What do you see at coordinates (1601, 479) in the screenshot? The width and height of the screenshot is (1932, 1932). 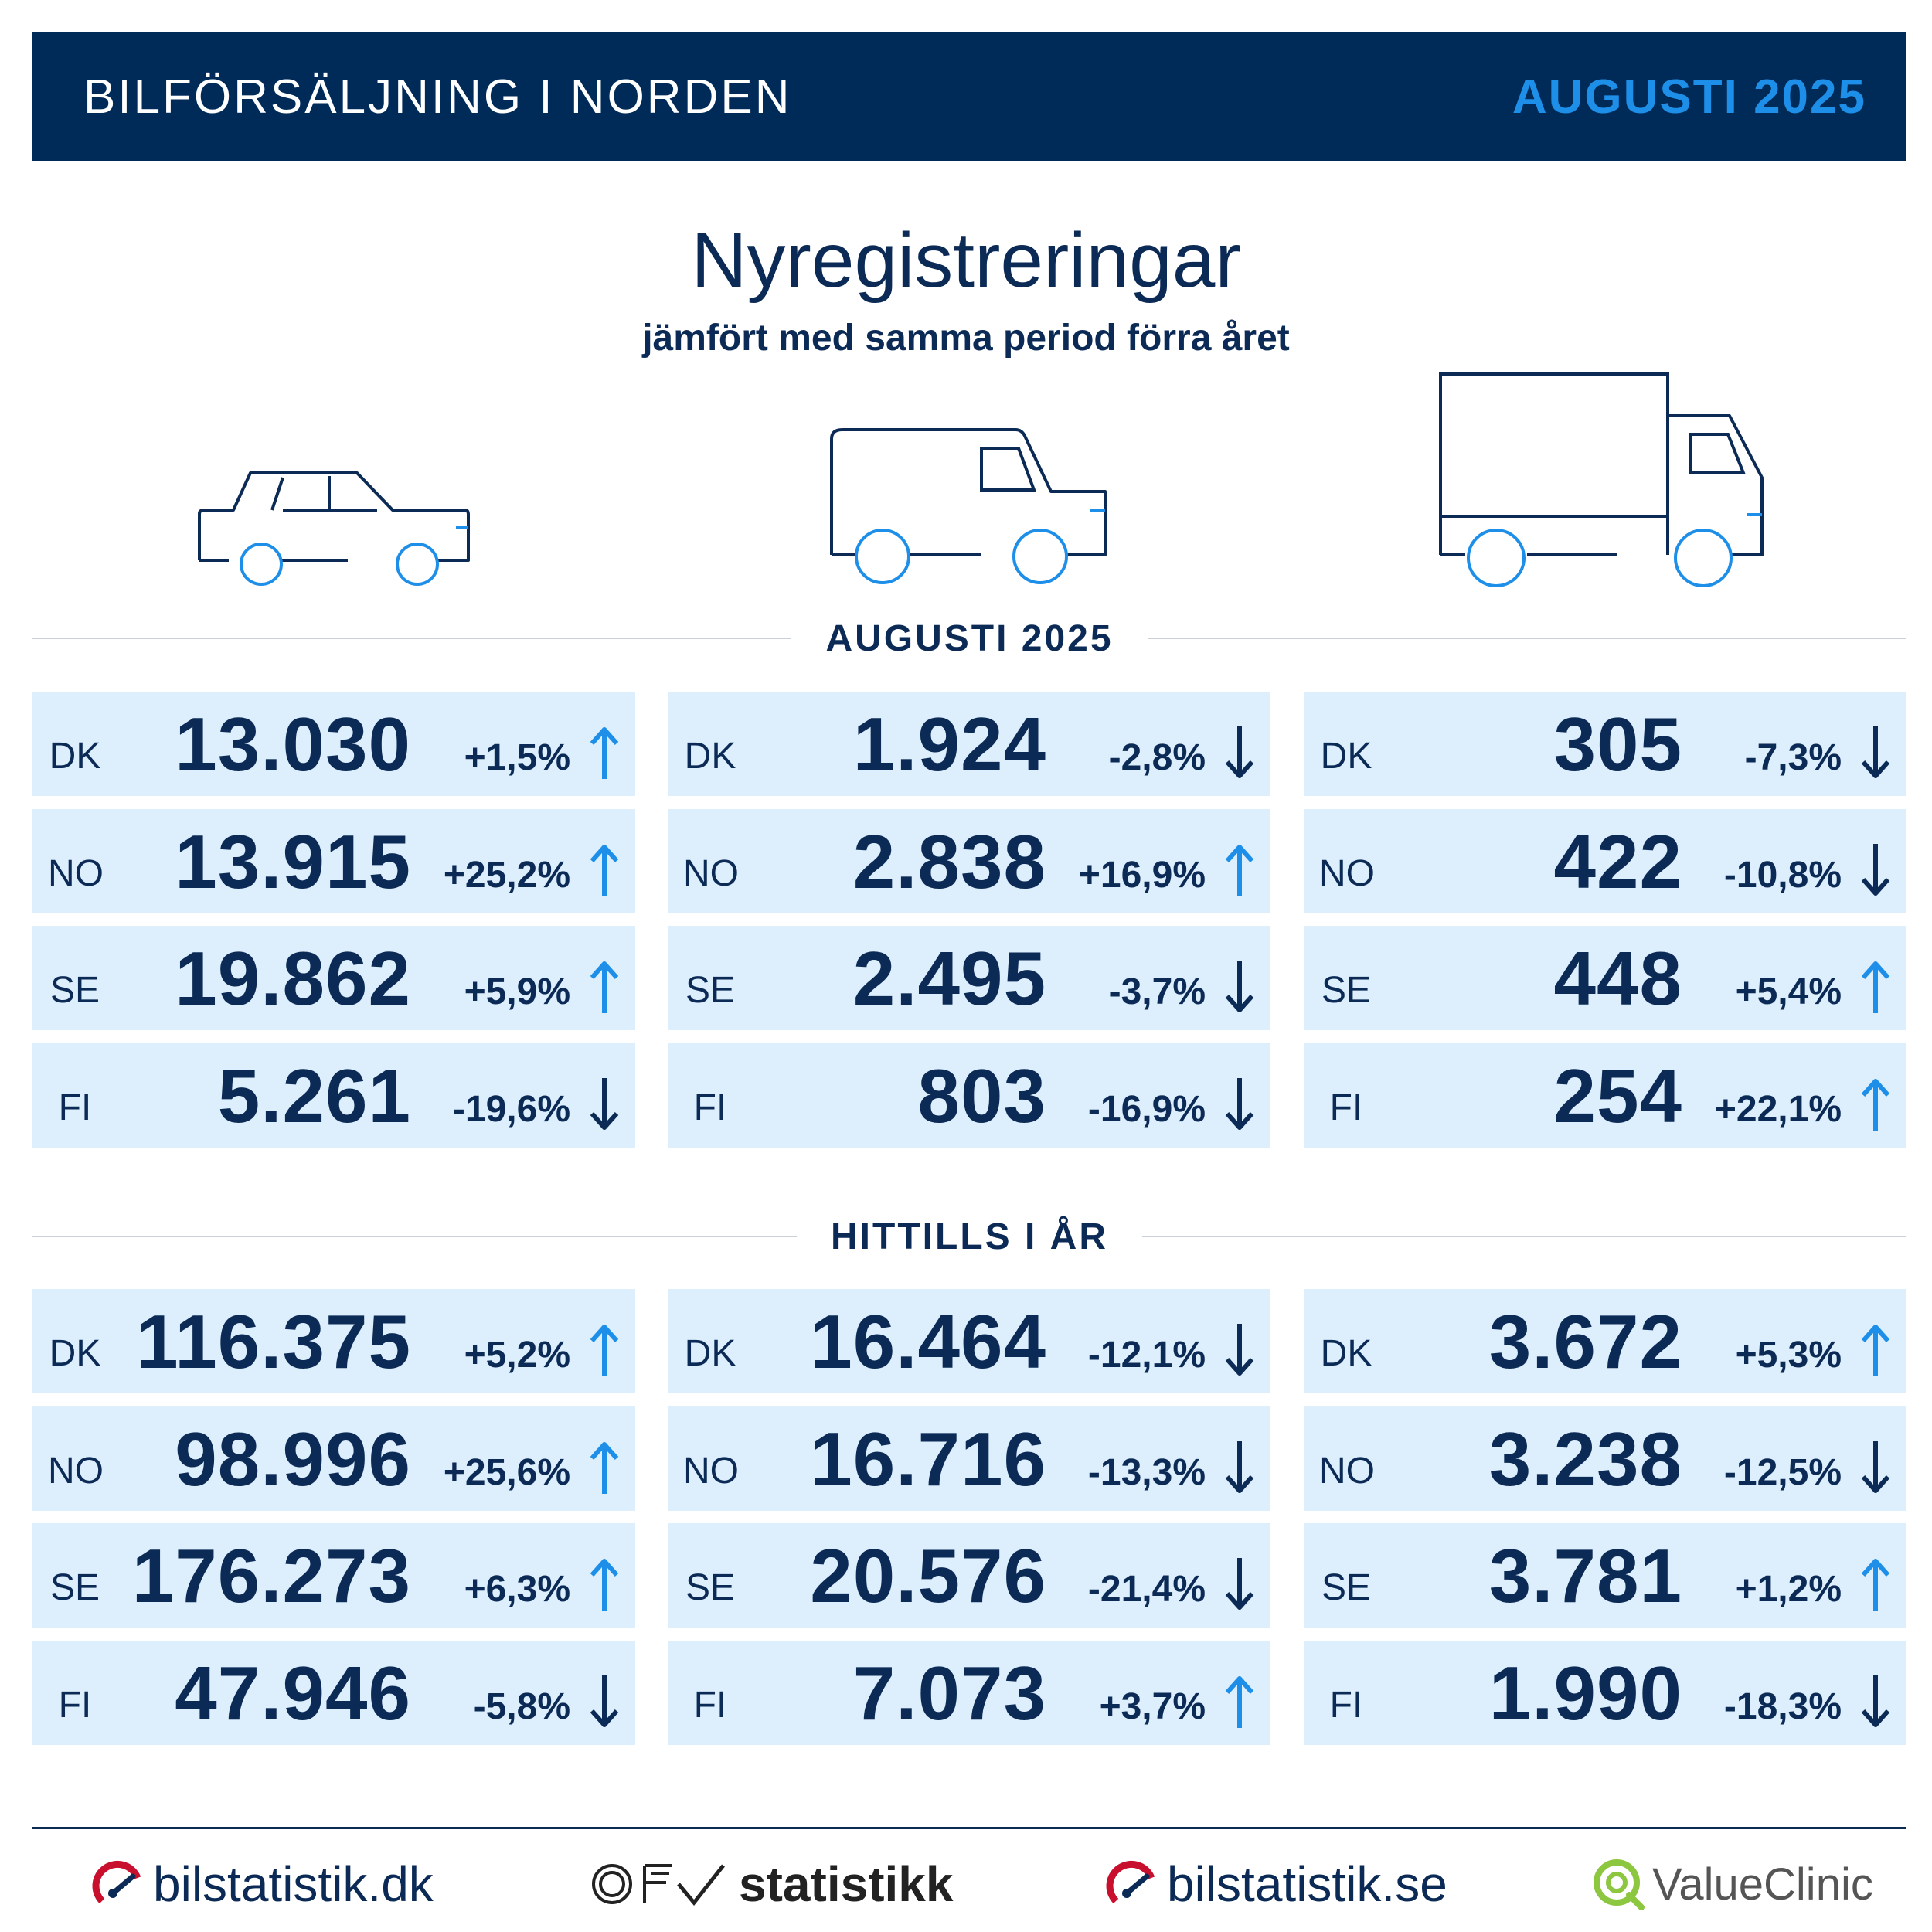 I see `truck-icon` at bounding box center [1601, 479].